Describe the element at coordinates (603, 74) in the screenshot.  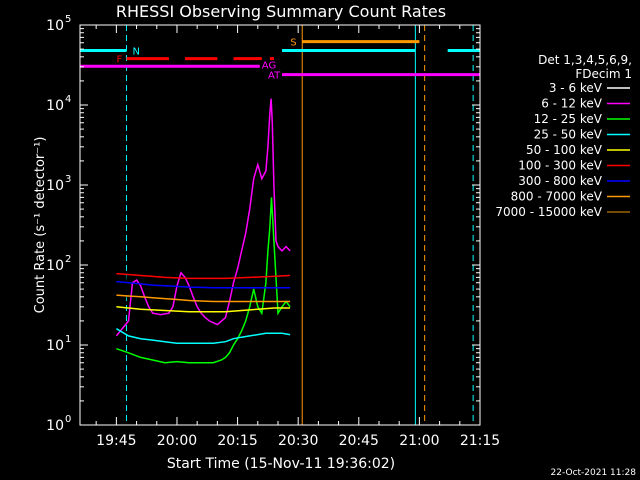
I see `legend-title-line-1: FDecim 1` at that location.